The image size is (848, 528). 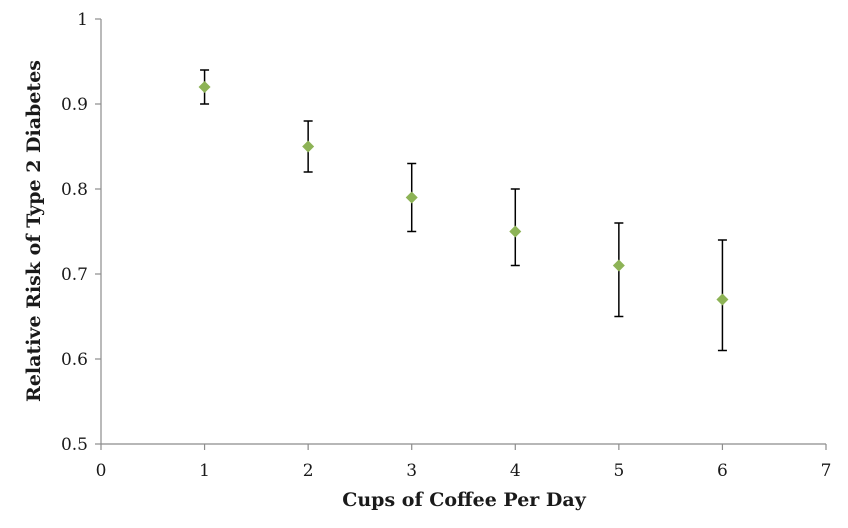 What do you see at coordinates (515, 471) in the screenshot?
I see `x-tick-label: 4` at bounding box center [515, 471].